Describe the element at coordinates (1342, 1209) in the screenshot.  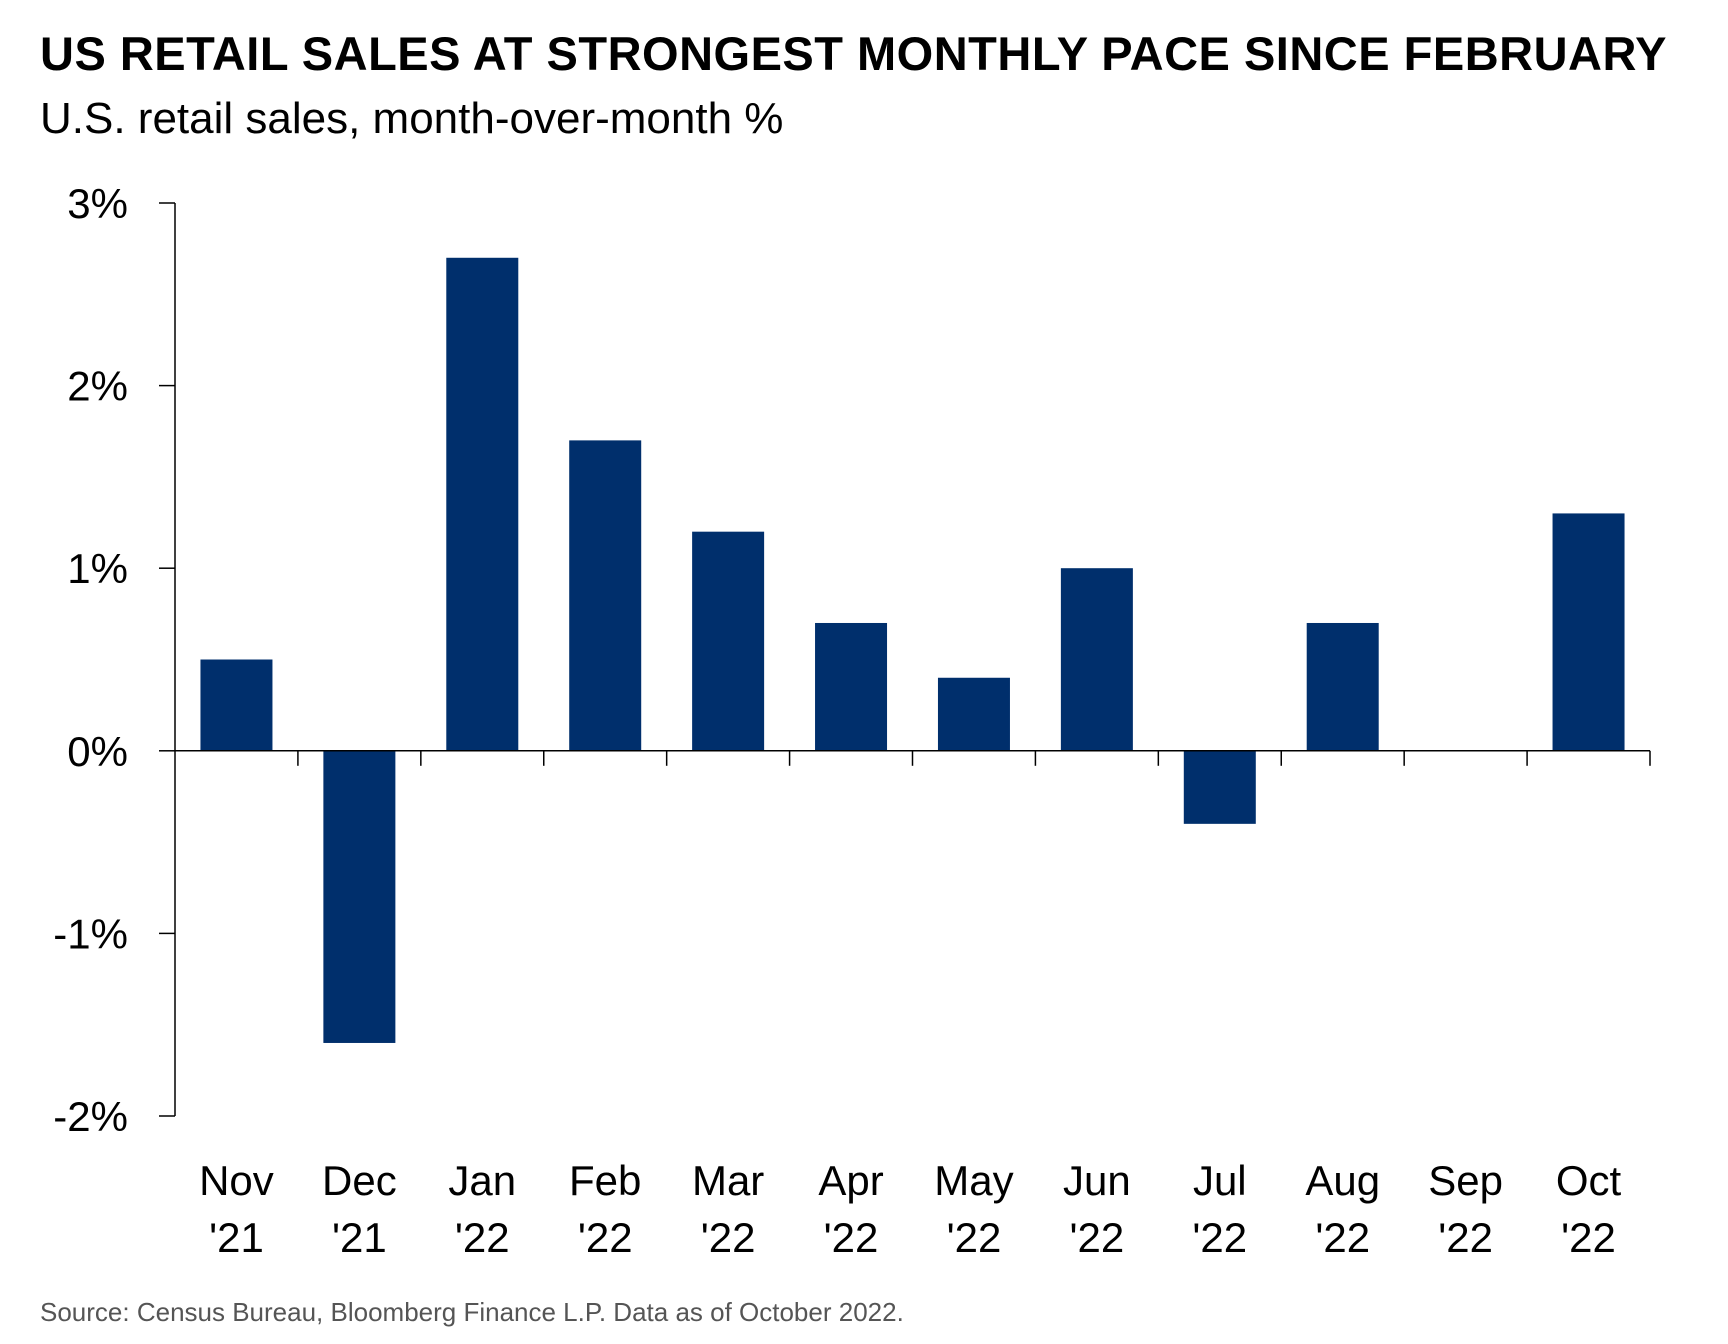
I see `x-tick-label: Aug '22` at that location.